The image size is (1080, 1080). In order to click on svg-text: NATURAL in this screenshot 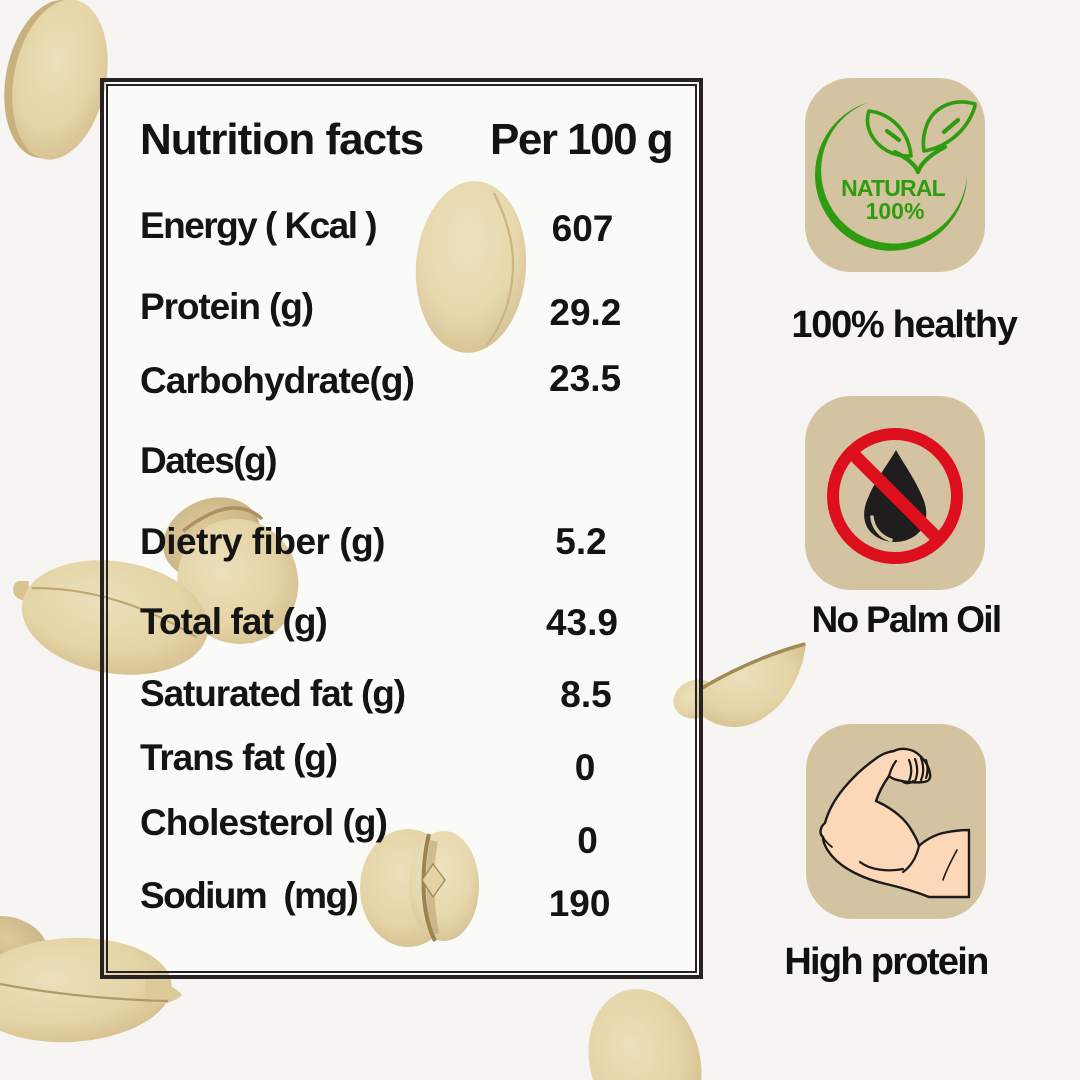, I will do `click(893, 188)`.